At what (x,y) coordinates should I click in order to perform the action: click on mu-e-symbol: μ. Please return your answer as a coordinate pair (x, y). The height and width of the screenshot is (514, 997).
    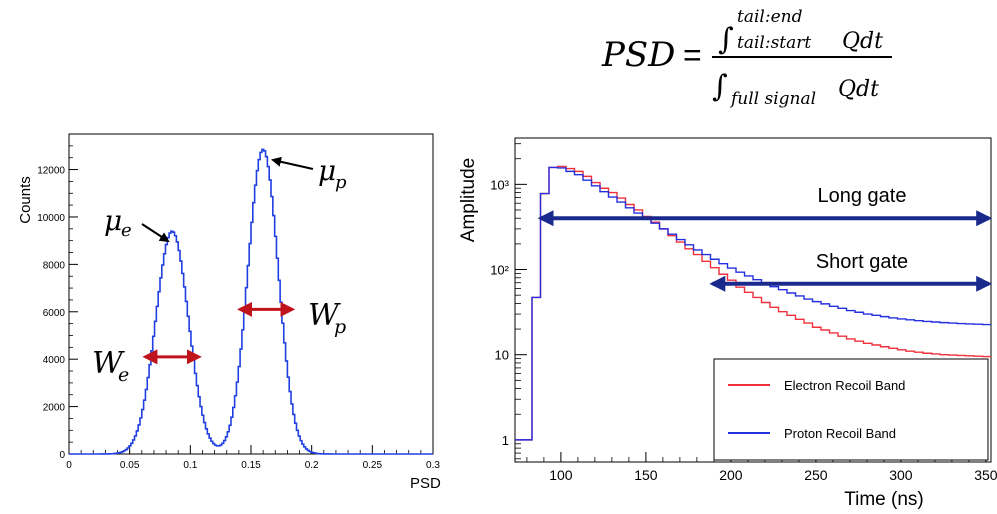
    Looking at the image, I should click on (113, 220).